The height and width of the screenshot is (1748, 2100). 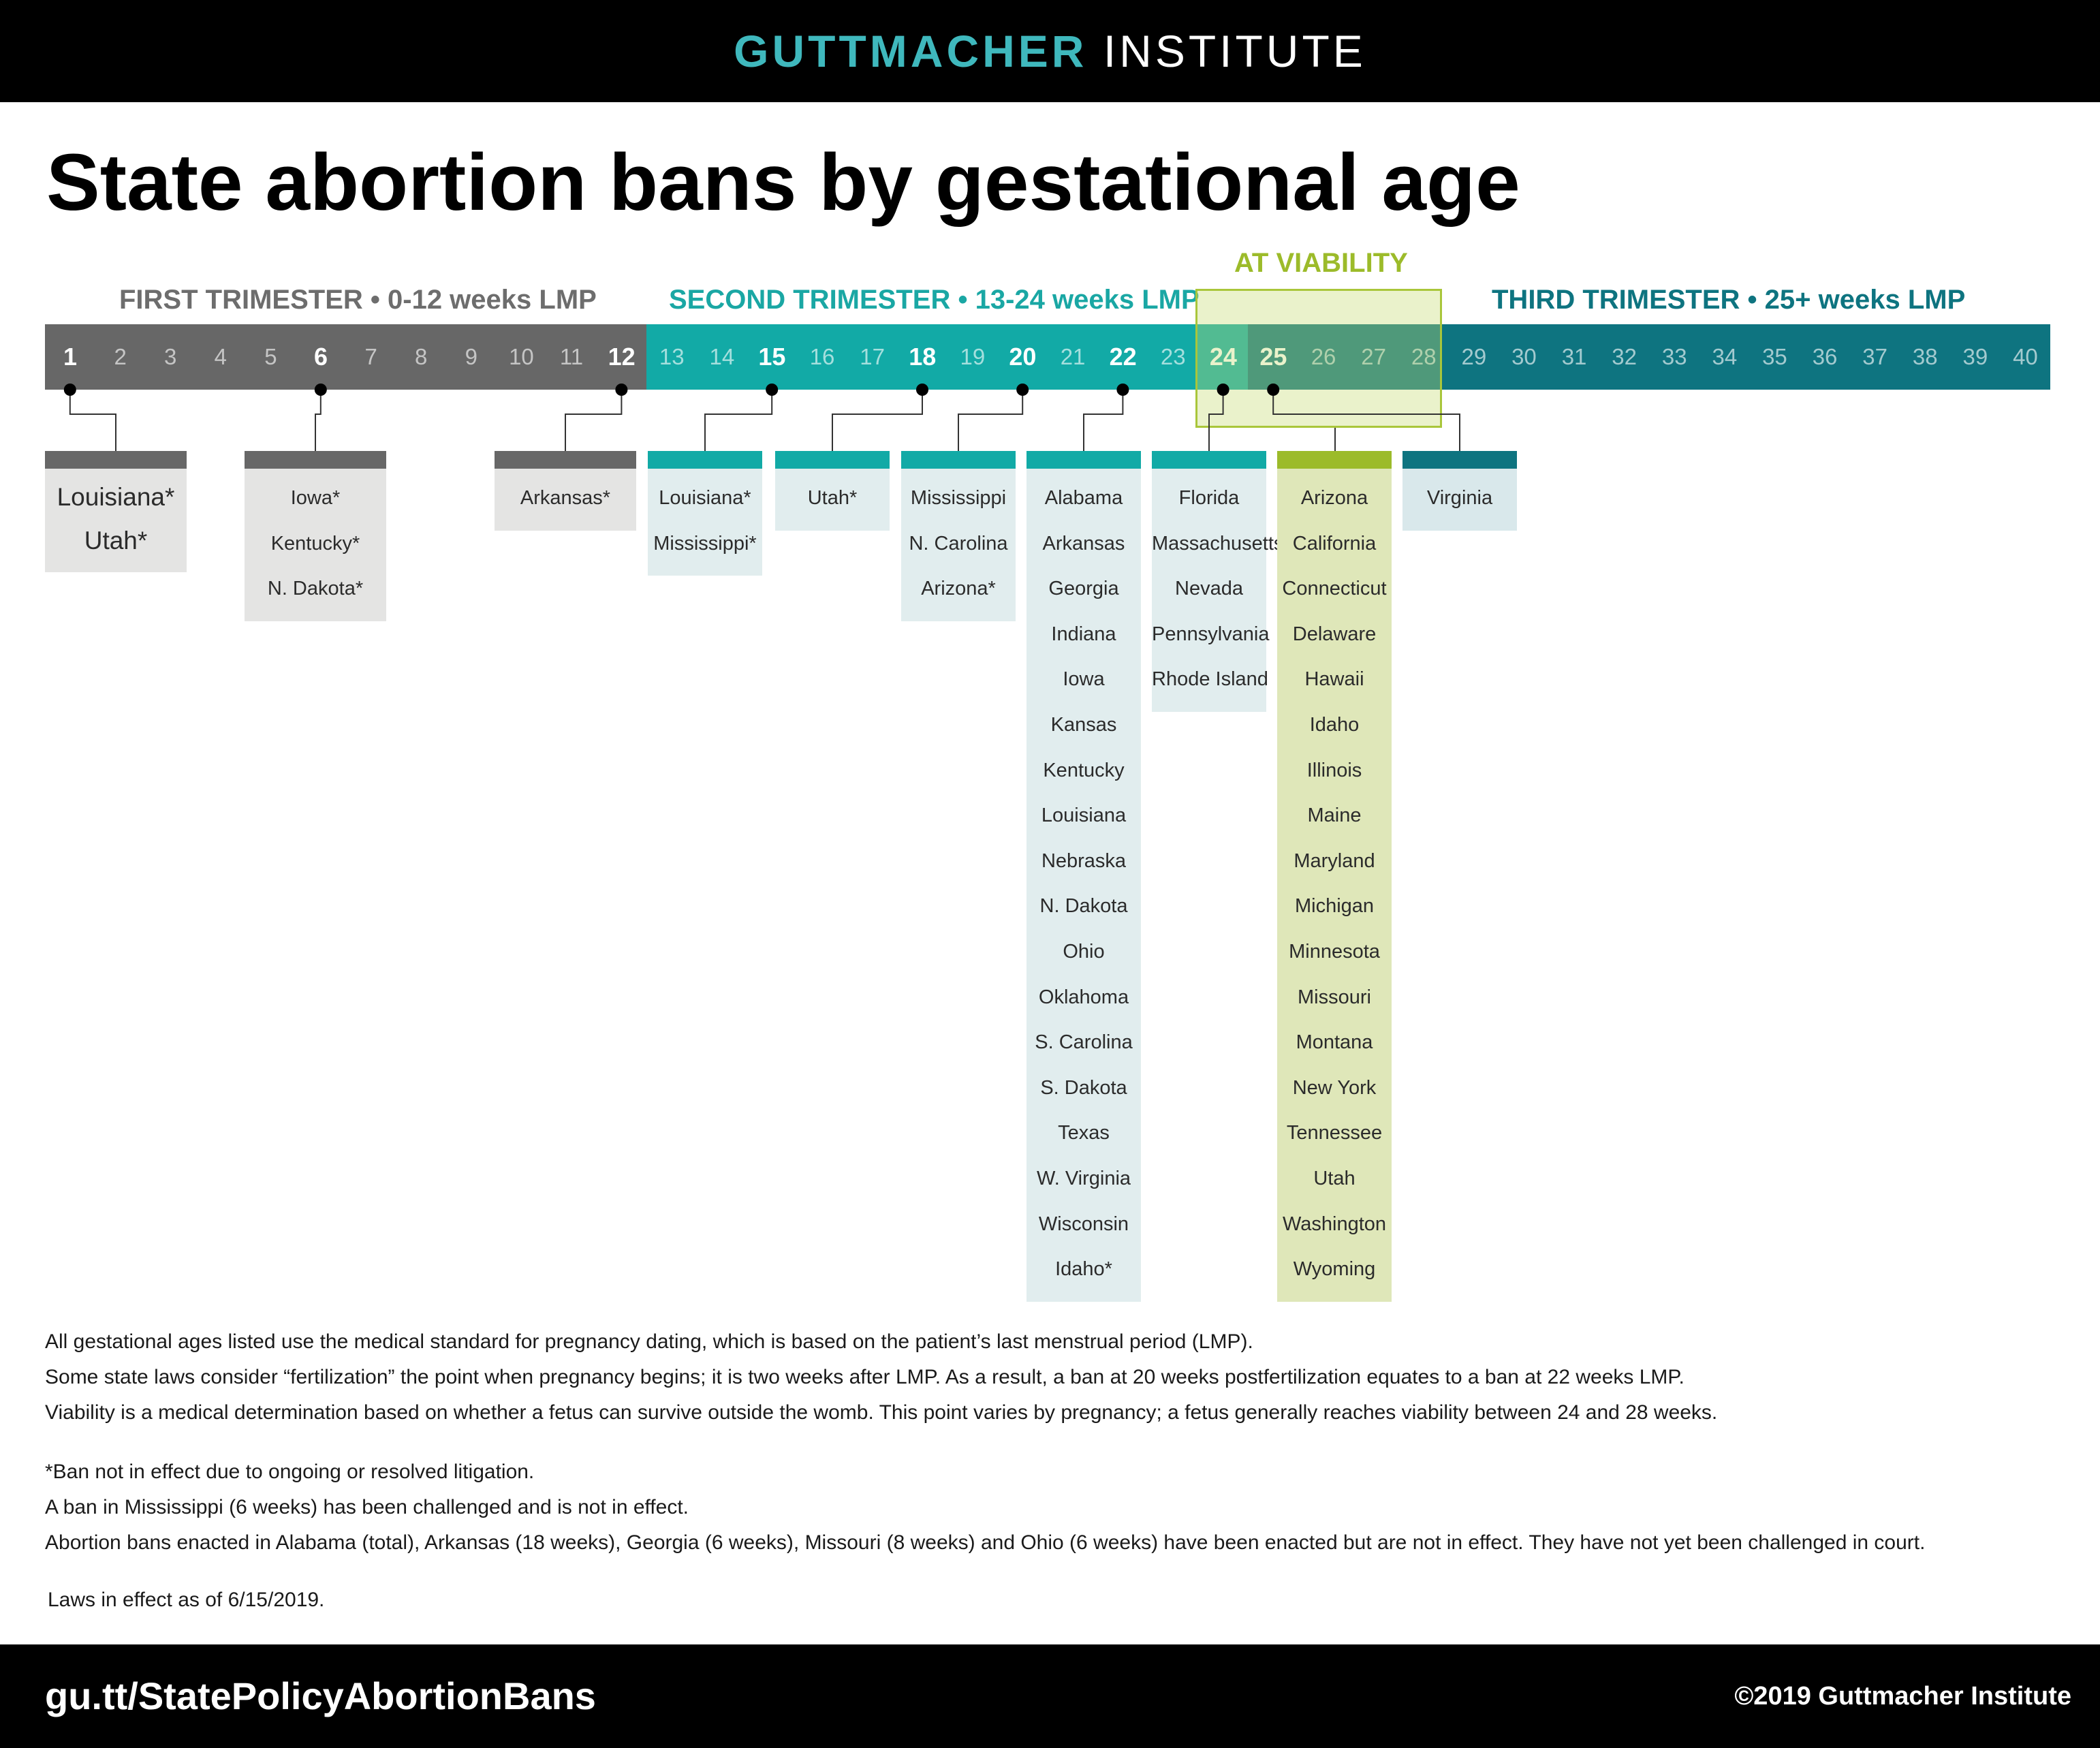 I want to click on week-31: 31, so click(x=1574, y=357).